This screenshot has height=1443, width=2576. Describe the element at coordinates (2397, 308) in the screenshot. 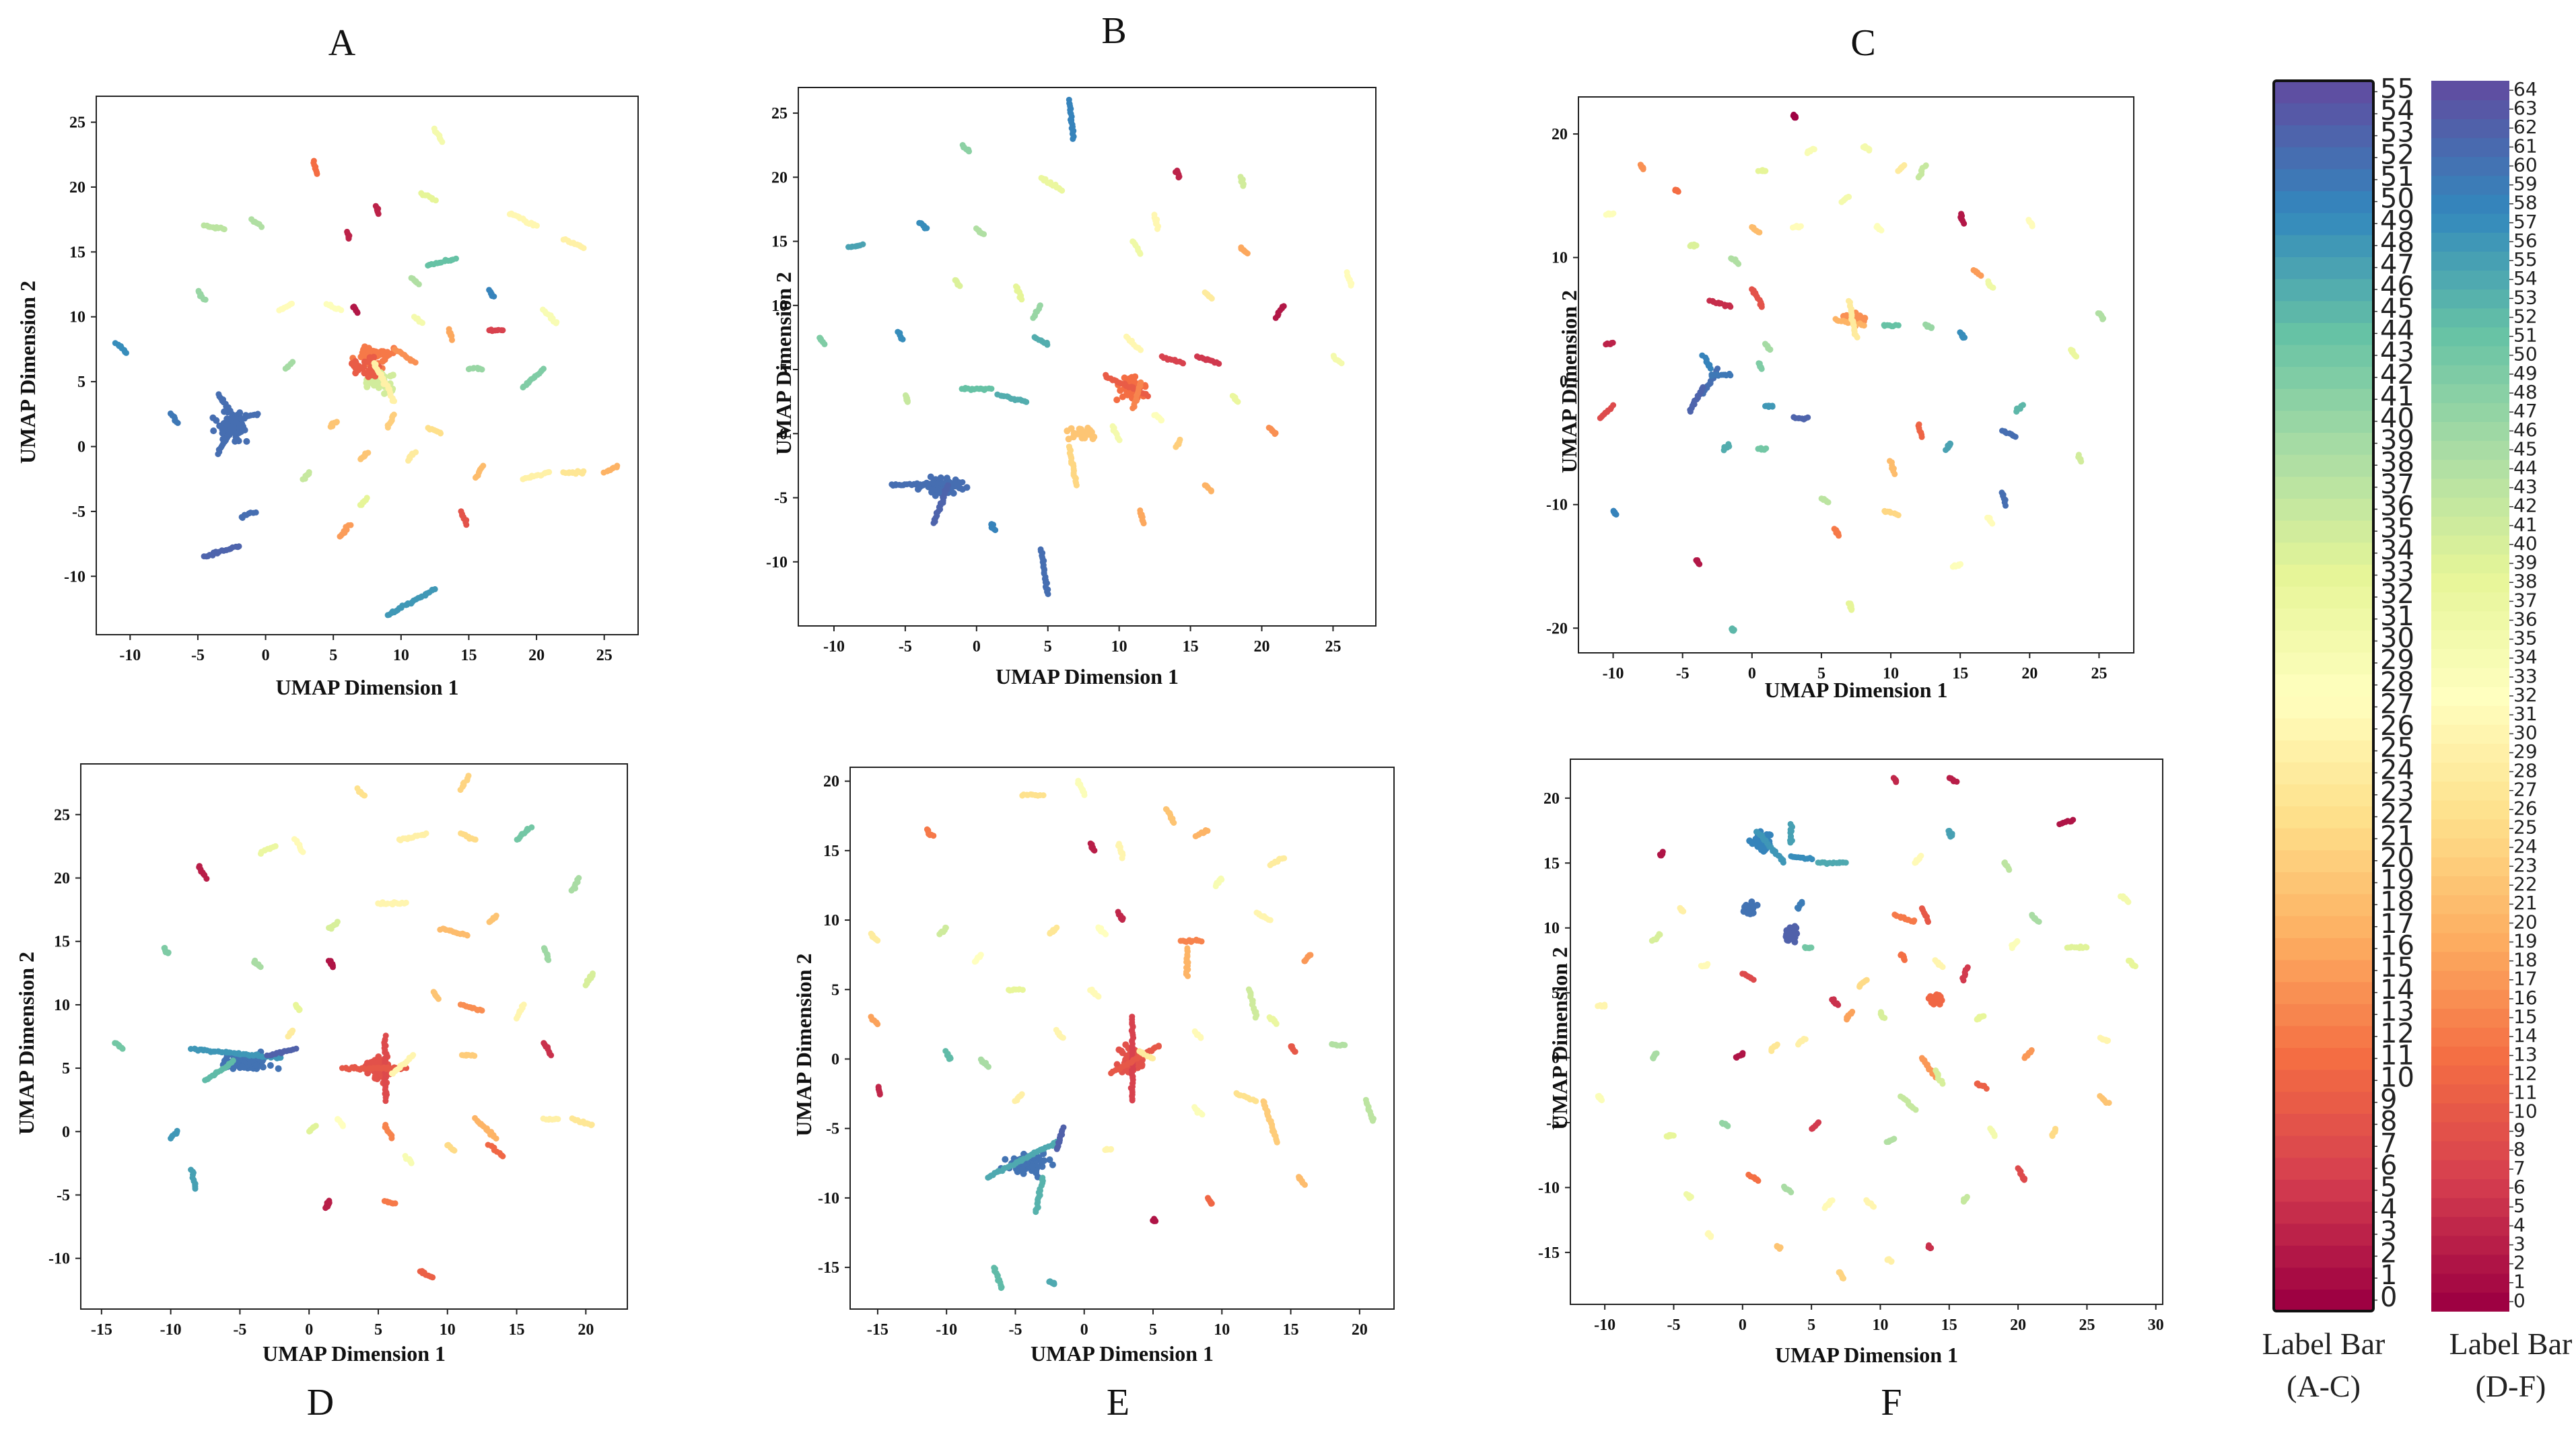

I see `colorbar-tick-label: 45` at that location.